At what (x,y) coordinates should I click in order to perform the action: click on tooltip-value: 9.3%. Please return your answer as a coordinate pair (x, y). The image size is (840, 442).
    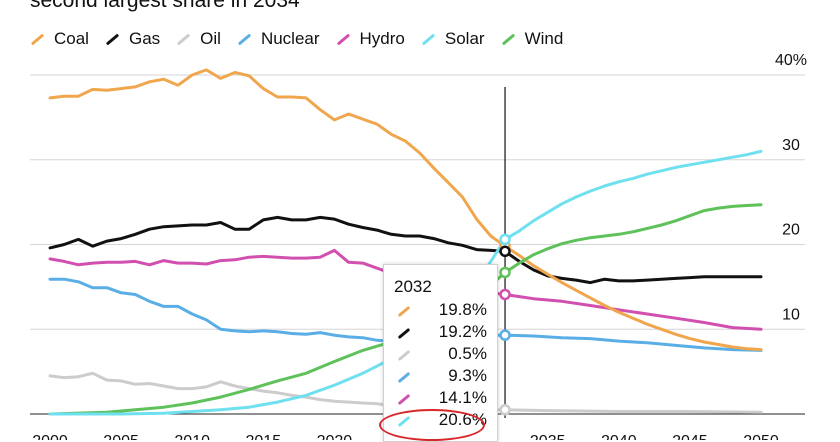
    Looking at the image, I should click on (467, 375).